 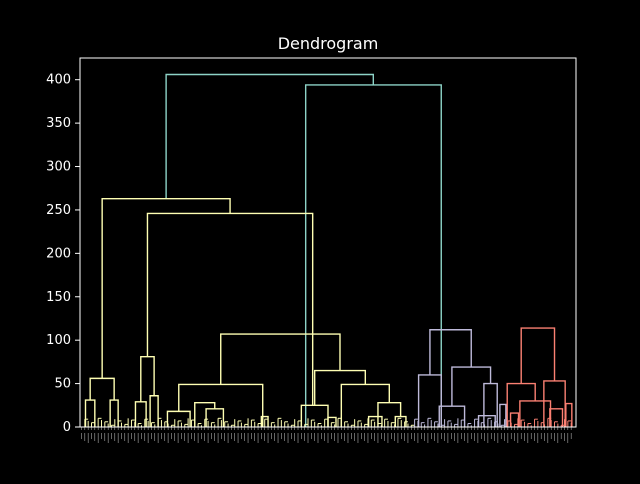 What do you see at coordinates (58, 123) in the screenshot?
I see `y-tick-label: 350` at bounding box center [58, 123].